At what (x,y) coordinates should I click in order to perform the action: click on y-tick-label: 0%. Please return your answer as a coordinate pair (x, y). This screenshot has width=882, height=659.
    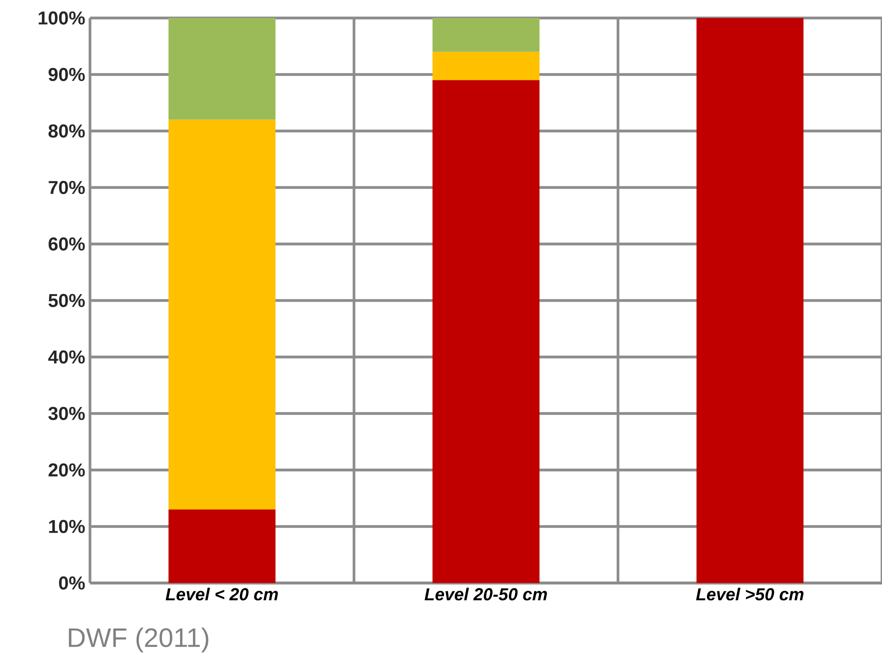
    Looking at the image, I should click on (72, 583).